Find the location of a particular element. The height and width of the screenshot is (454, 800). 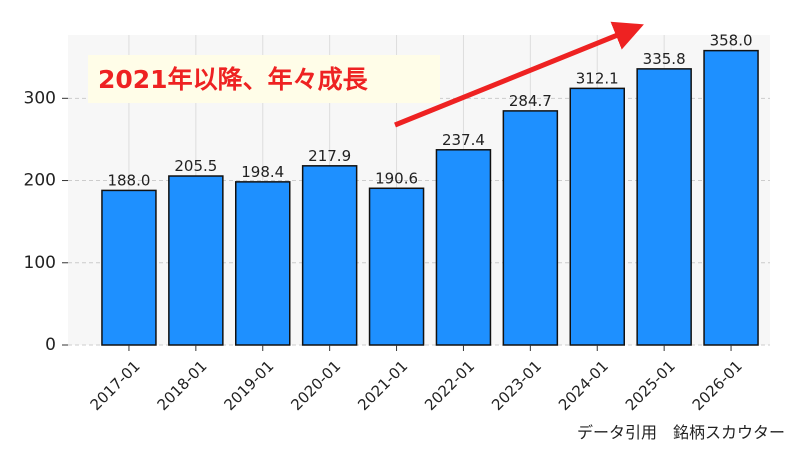

value-label: 312.1 is located at coordinates (597, 78).